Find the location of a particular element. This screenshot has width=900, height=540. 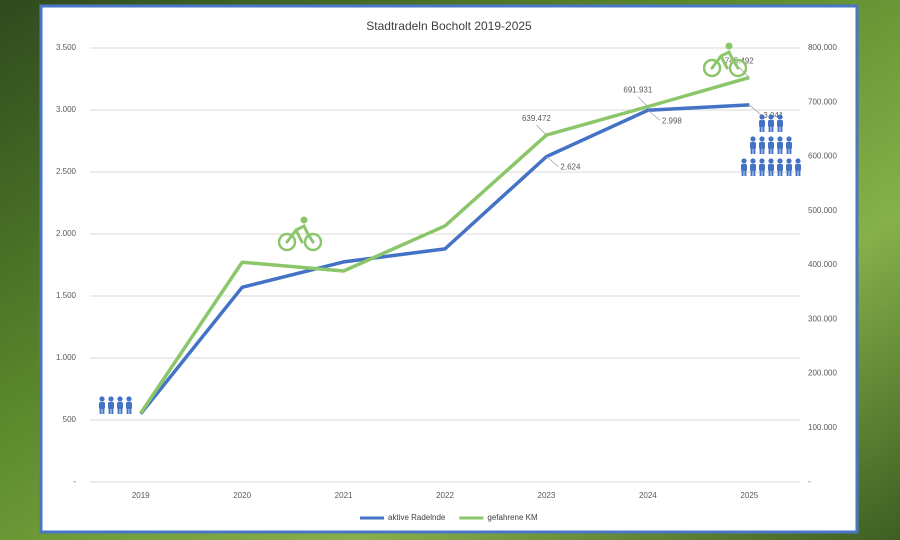

x-tick-label: 2019 is located at coordinates (141, 495).